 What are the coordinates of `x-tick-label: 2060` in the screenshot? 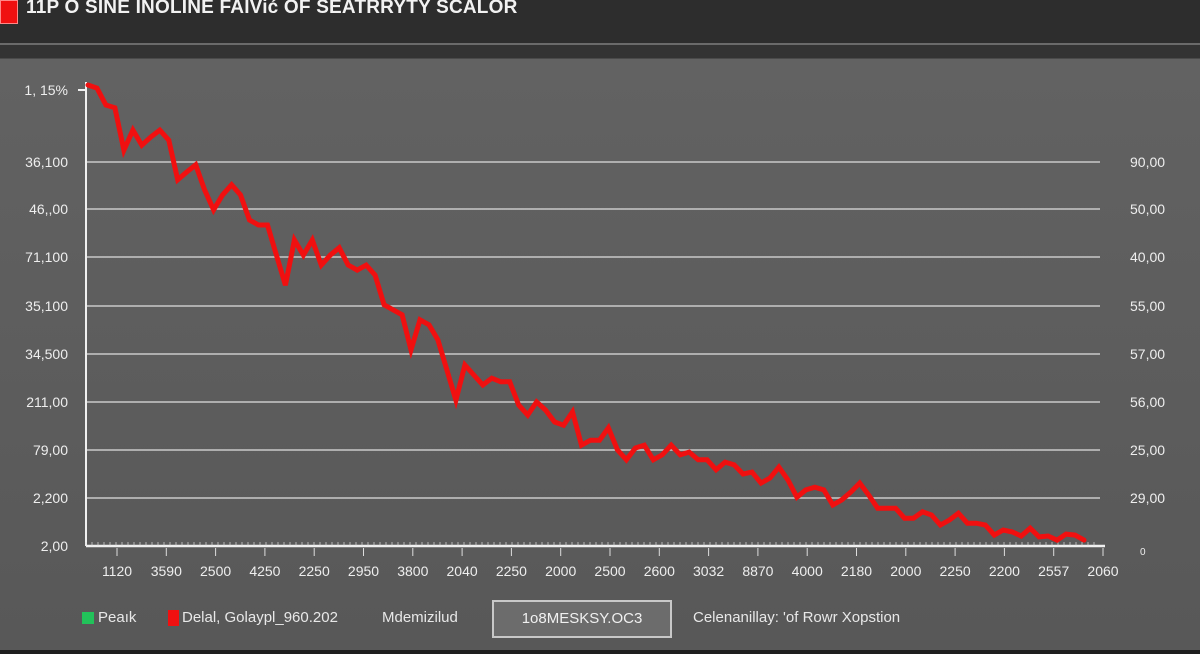 It's located at (1102, 571).